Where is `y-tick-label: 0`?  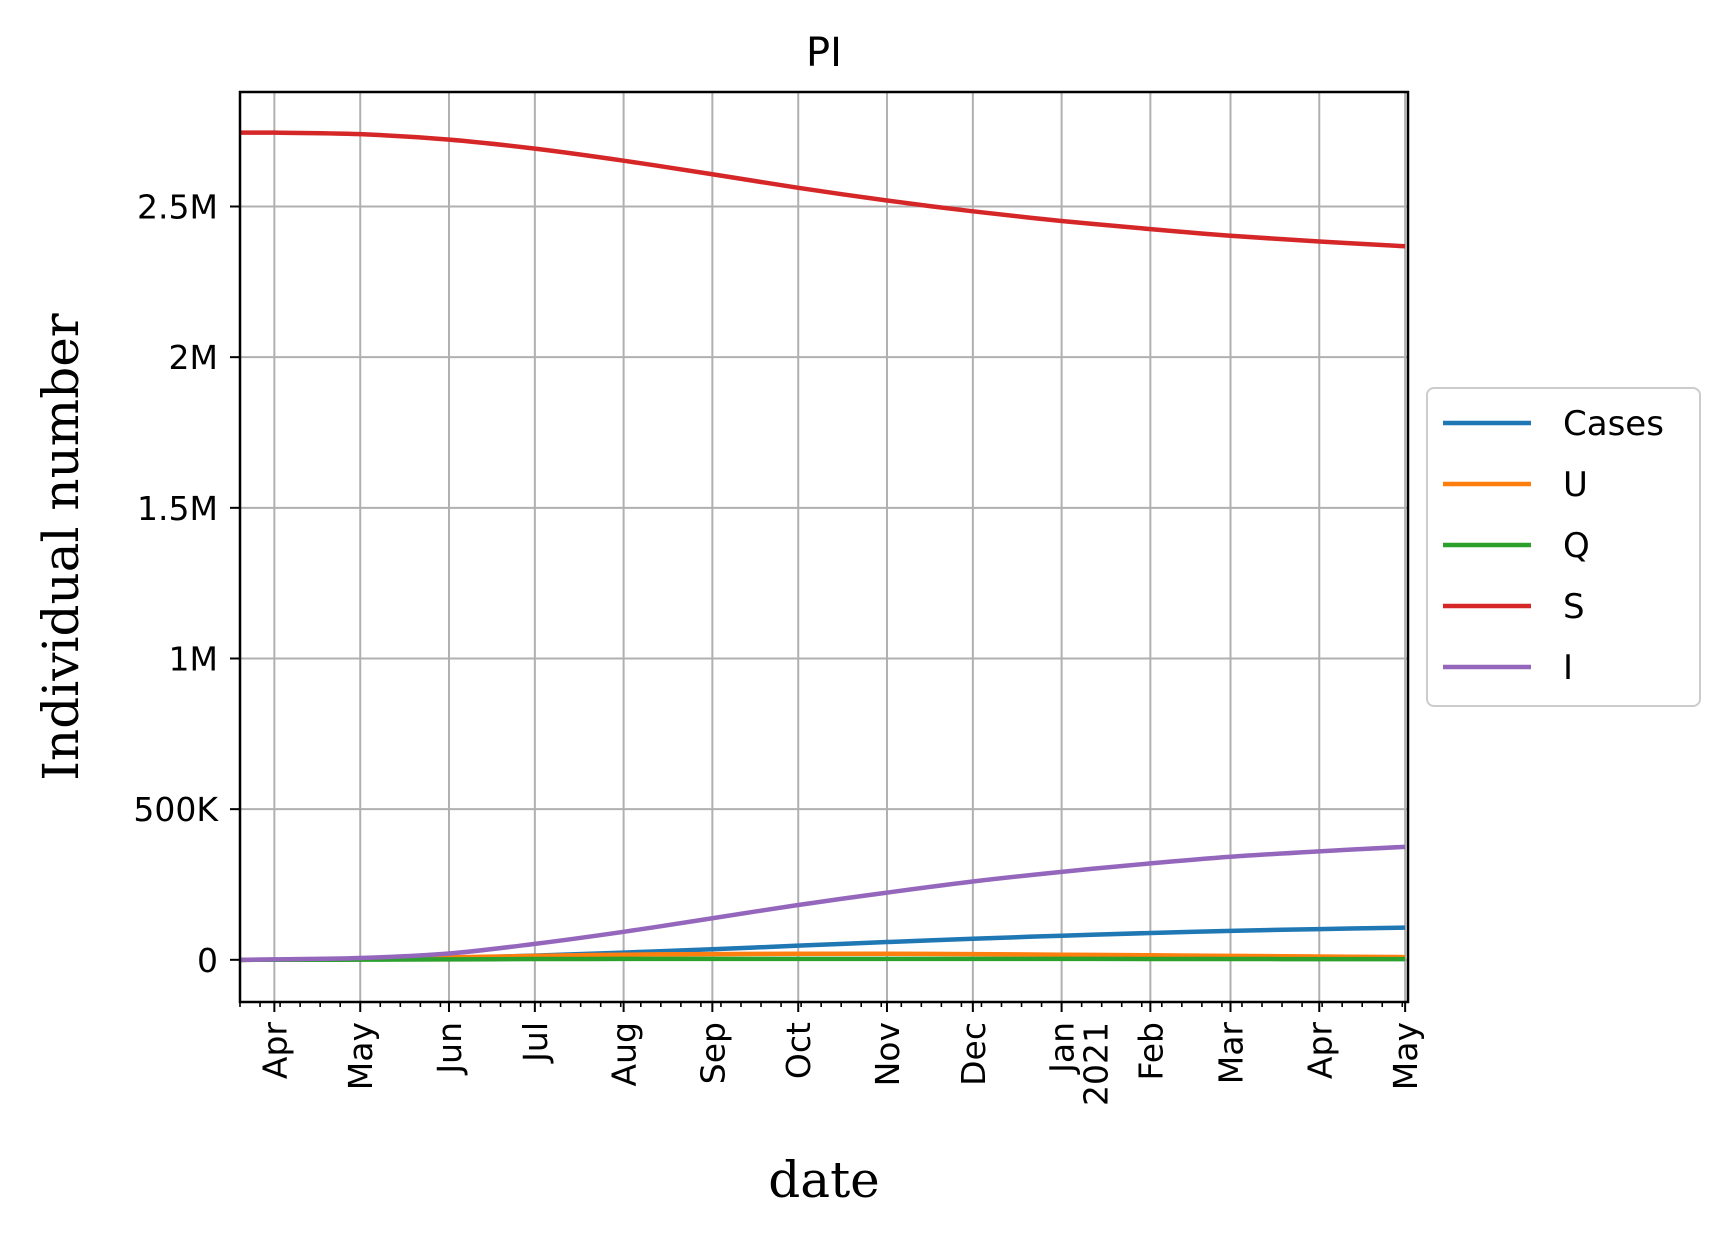
y-tick-label: 0 is located at coordinates (207, 960).